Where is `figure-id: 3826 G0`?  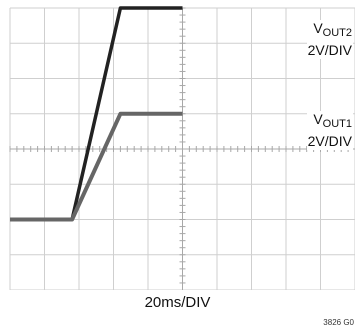
figure-id: 3826 G0 is located at coordinates (338, 322).